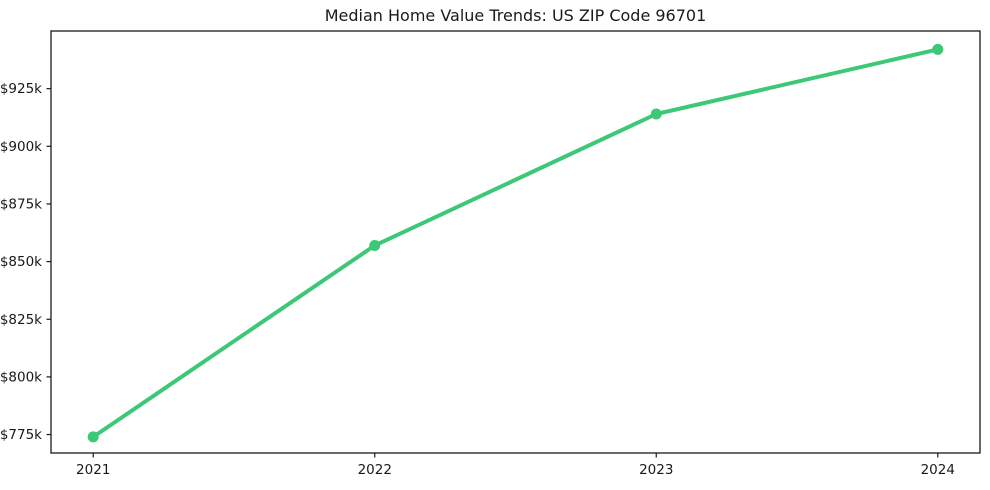  Describe the element at coordinates (938, 470) in the screenshot. I see `x-tick-label: 2024` at that location.